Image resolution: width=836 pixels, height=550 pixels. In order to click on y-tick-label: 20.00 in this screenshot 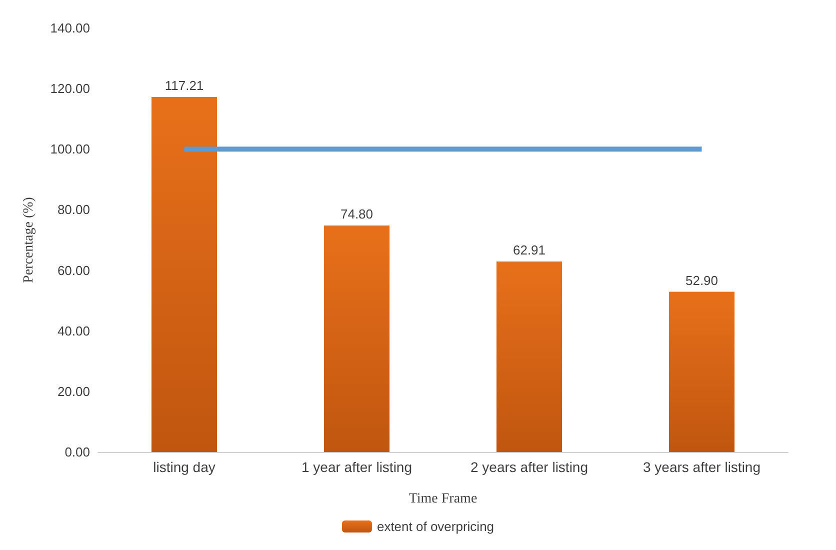, I will do `click(73, 391)`.